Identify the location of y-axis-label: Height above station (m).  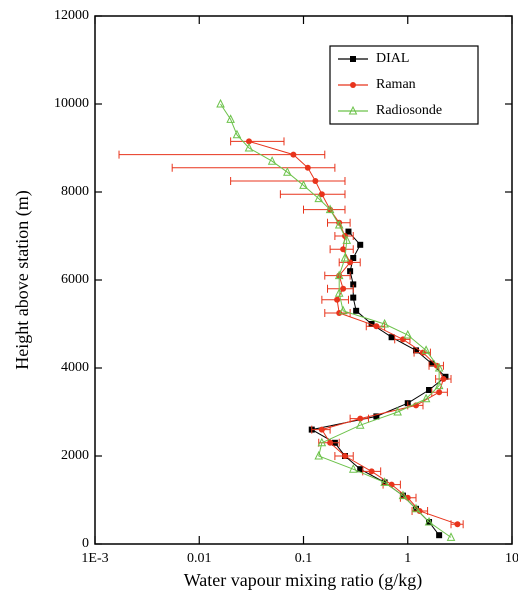
(22, 279).